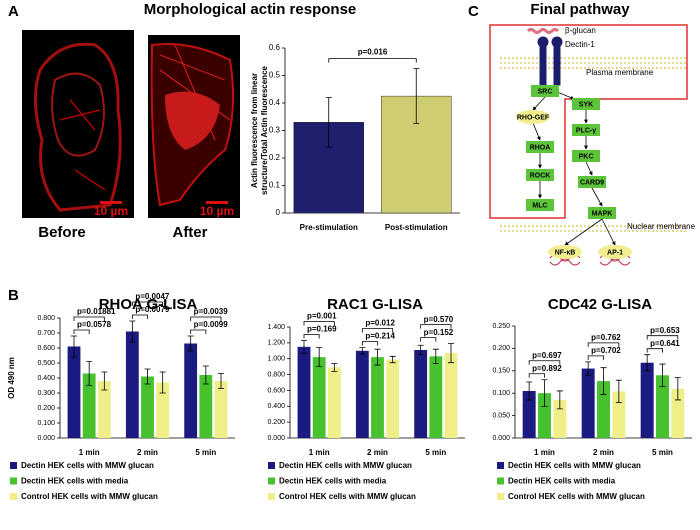 This screenshot has width=700, height=530. What do you see at coordinates (473, 11) in the screenshot?
I see `panel-label: C` at bounding box center [473, 11].